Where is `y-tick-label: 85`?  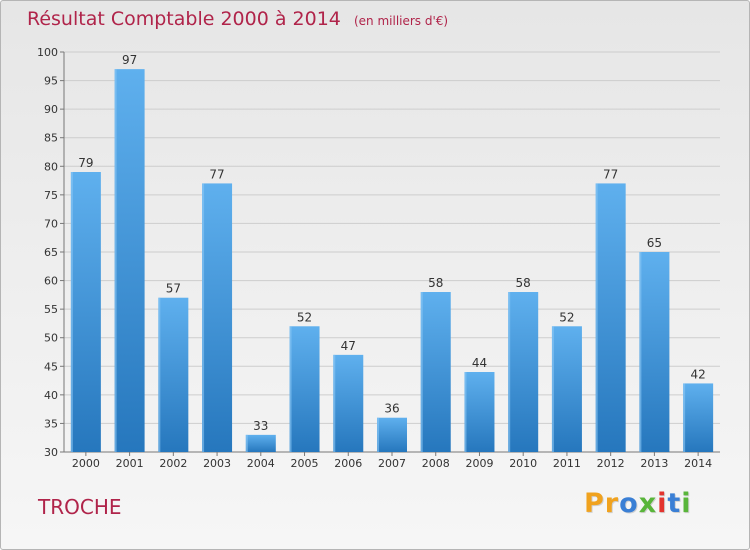 y-tick-label: 85 is located at coordinates (51, 138).